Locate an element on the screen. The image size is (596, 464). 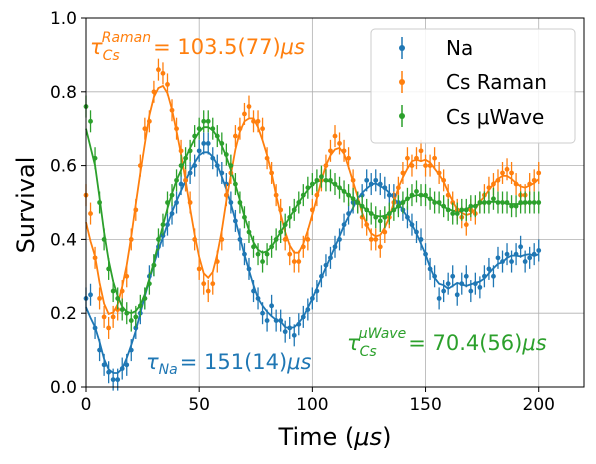
y-tick-label: 0.4 is located at coordinates (63, 240).